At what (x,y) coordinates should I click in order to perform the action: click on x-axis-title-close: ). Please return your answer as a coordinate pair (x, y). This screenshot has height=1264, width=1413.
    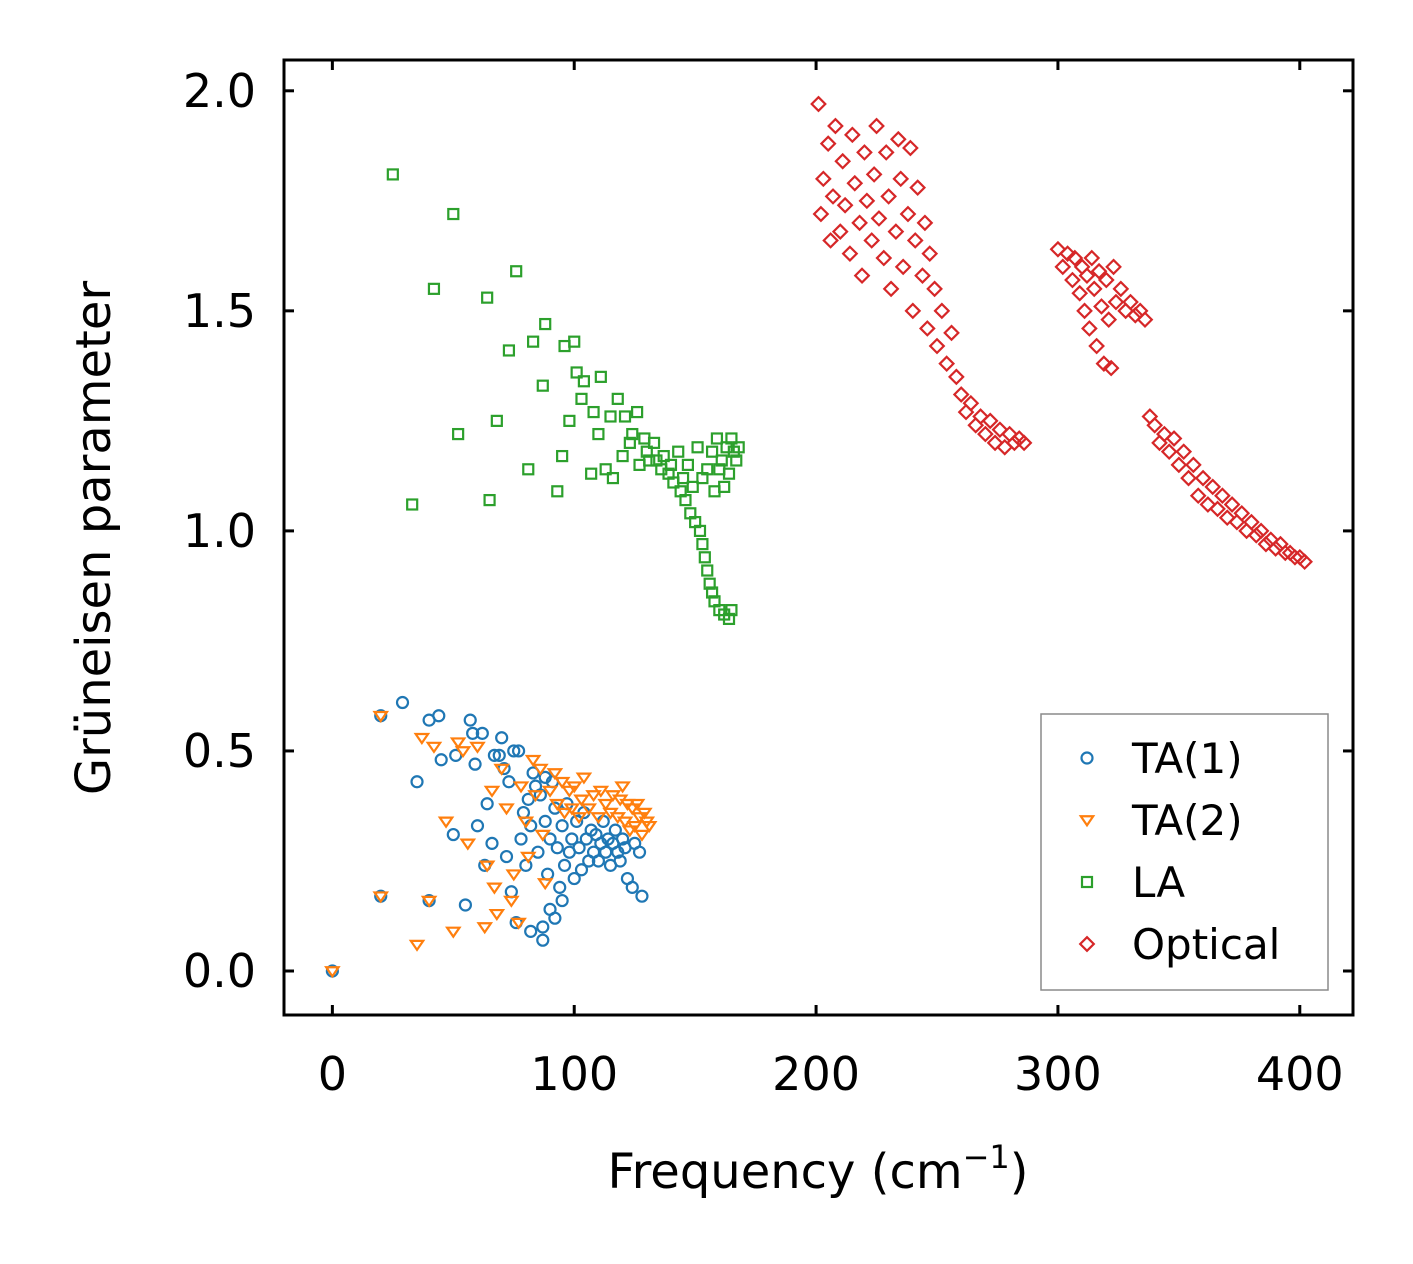
    Looking at the image, I should click on (1019, 1172).